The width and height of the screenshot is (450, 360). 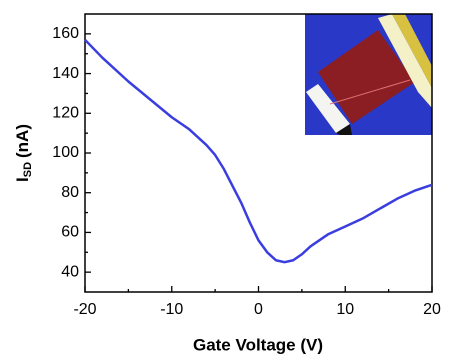 I want to click on y-tick-label: 160, so click(x=65, y=33).